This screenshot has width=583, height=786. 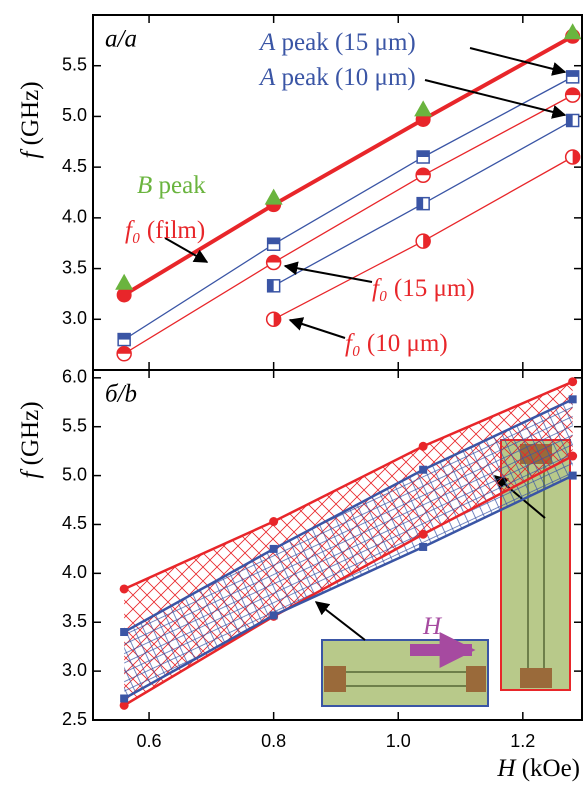 What do you see at coordinates (340, 621) in the screenshot?
I see `pointer-arrow` at bounding box center [340, 621].